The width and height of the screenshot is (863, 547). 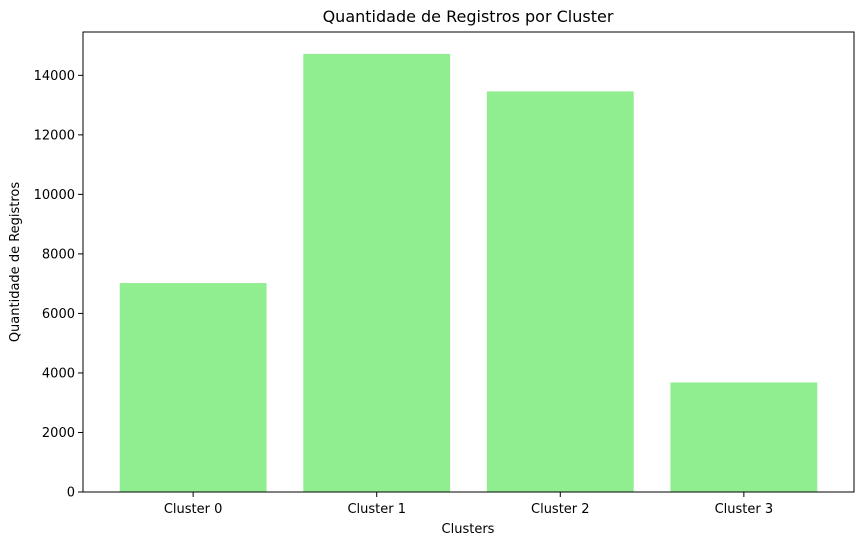 What do you see at coordinates (468, 16) in the screenshot?
I see `chart-title: Quantidade de Registros por Cluster` at bounding box center [468, 16].